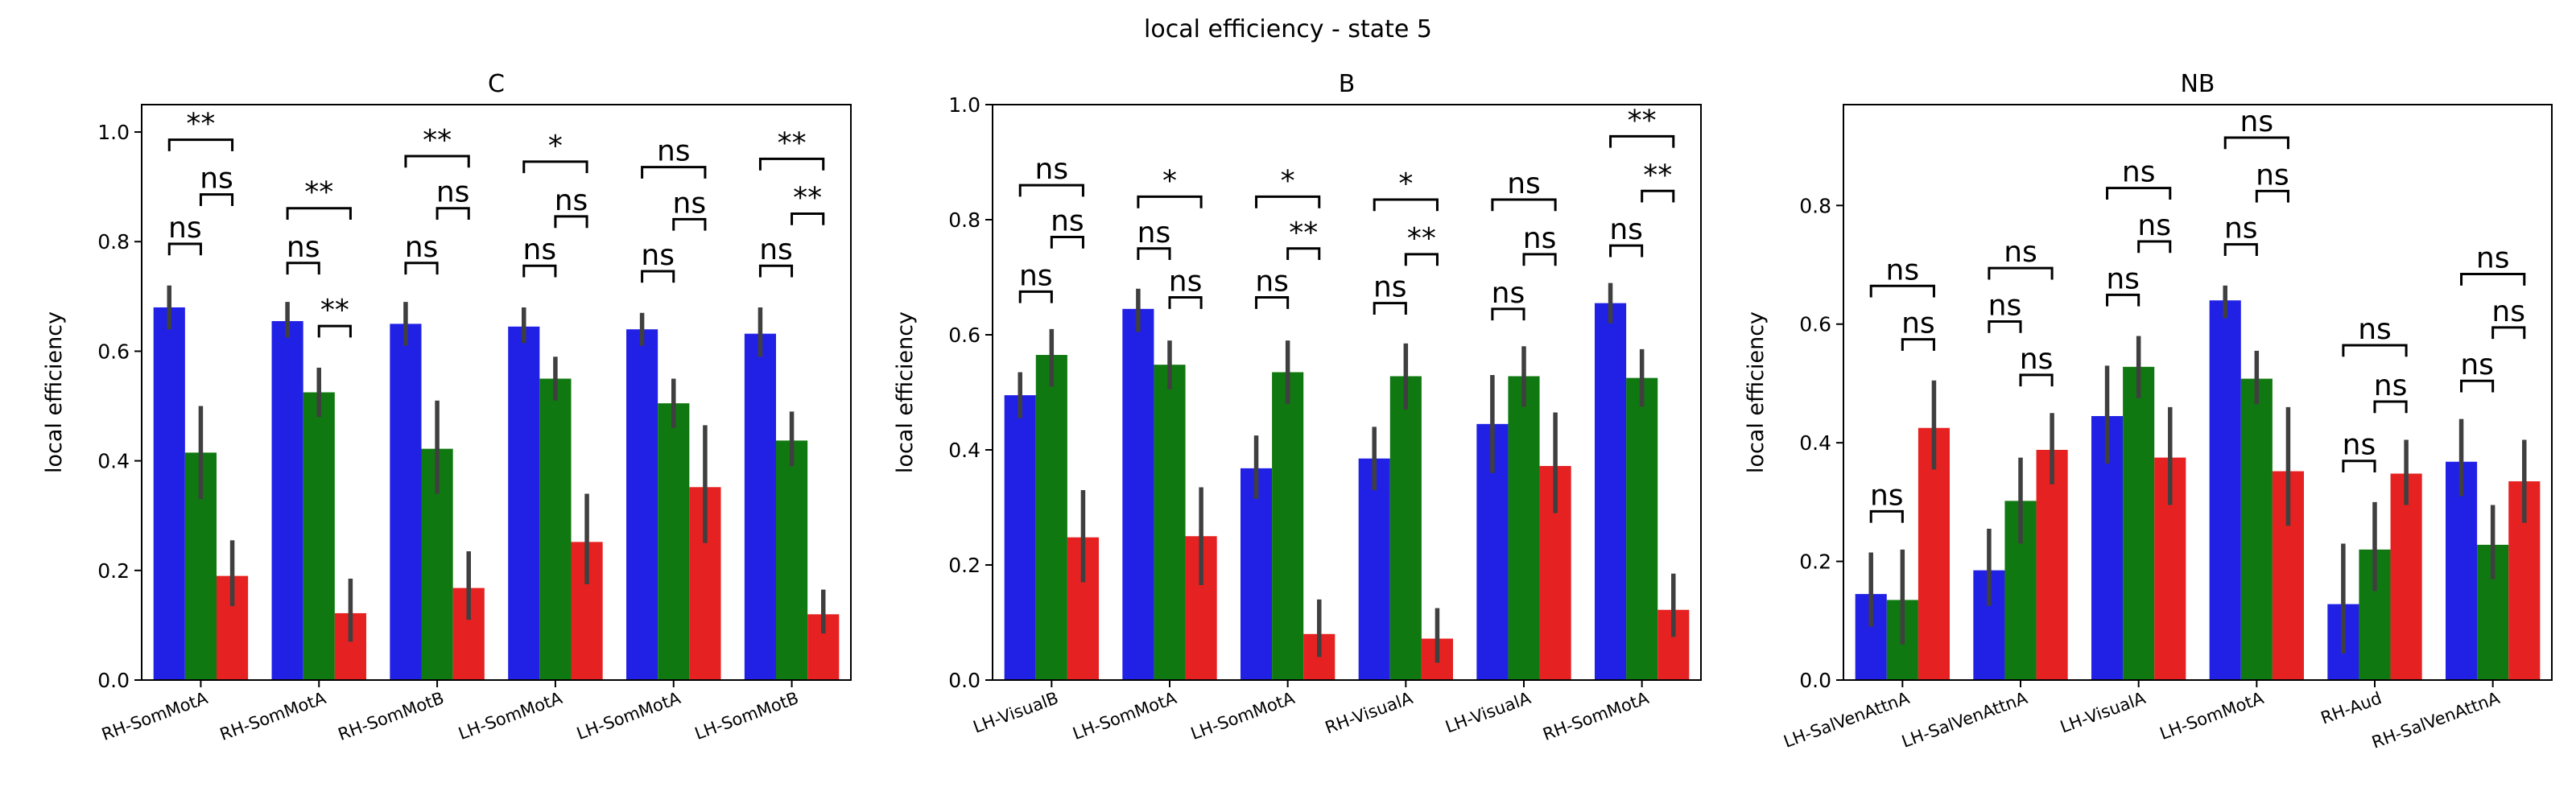  I want to click on chart-title: NB, so click(2197, 84).